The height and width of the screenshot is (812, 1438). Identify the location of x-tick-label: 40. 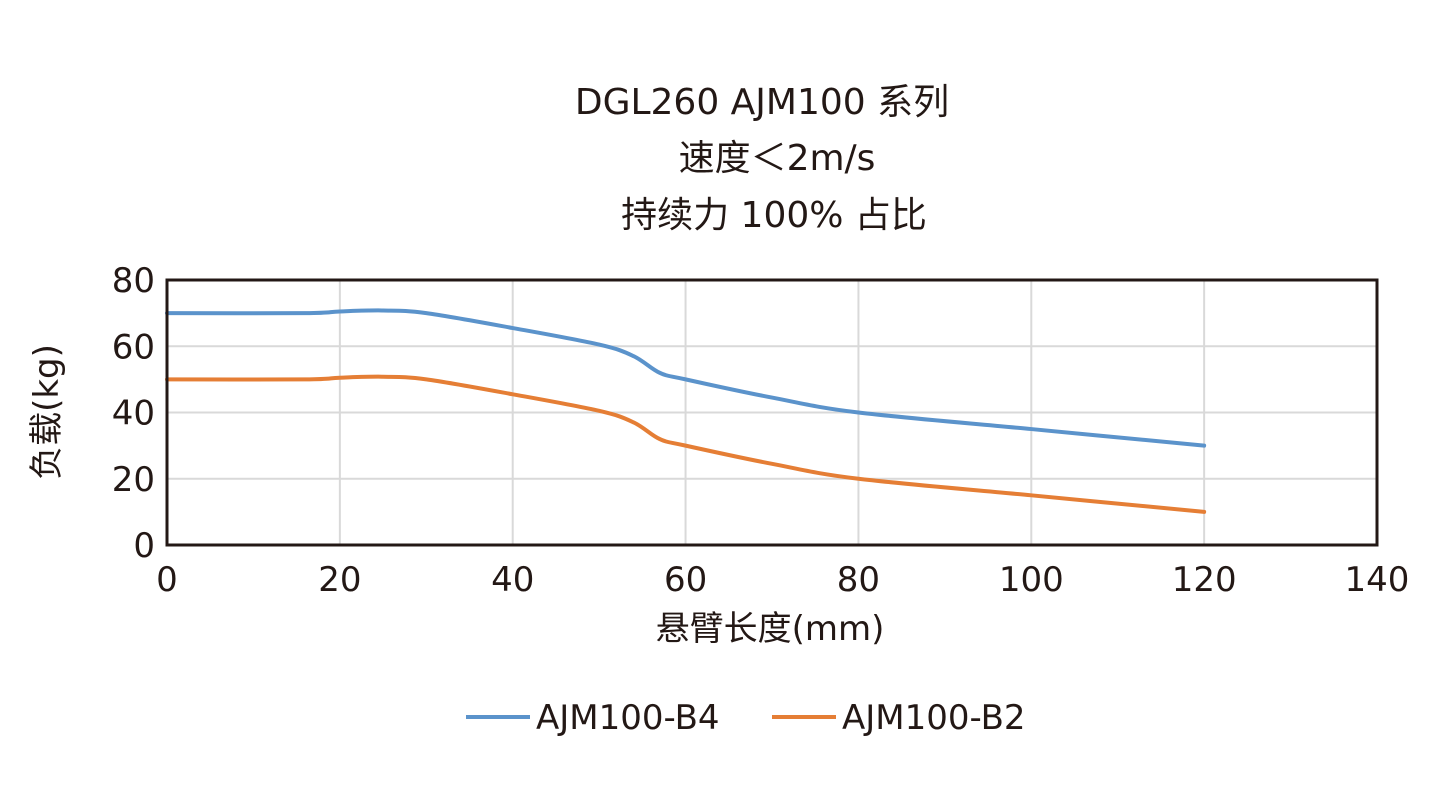
(512, 580).